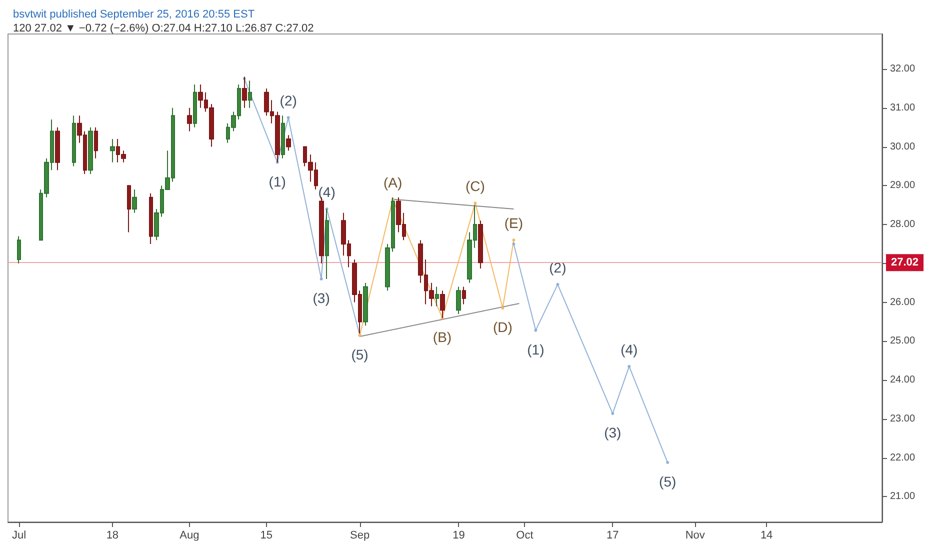  Describe the element at coordinates (903, 380) in the screenshot. I see `y-tick-label: 24.00` at that location.